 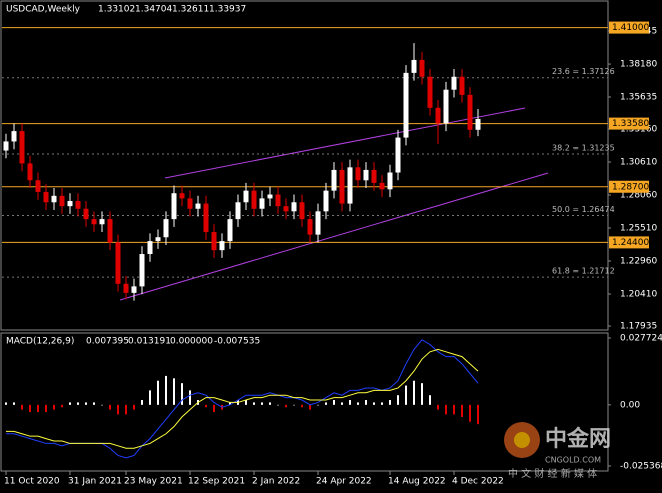 I want to click on y-tick-label: 1.20410, so click(x=638, y=295).